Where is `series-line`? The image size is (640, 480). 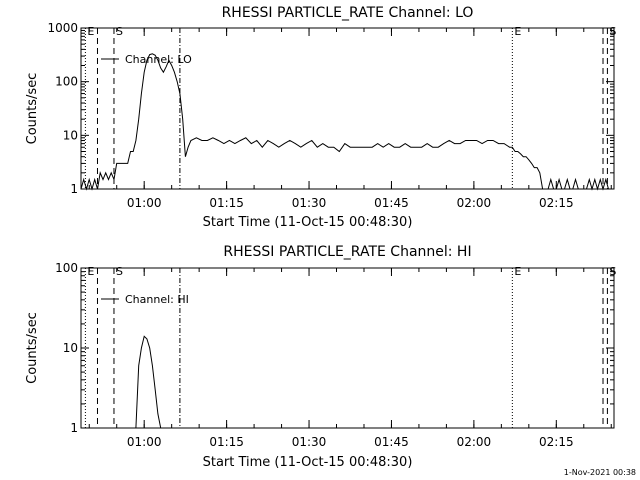
series-line is located at coordinates (148, 382).